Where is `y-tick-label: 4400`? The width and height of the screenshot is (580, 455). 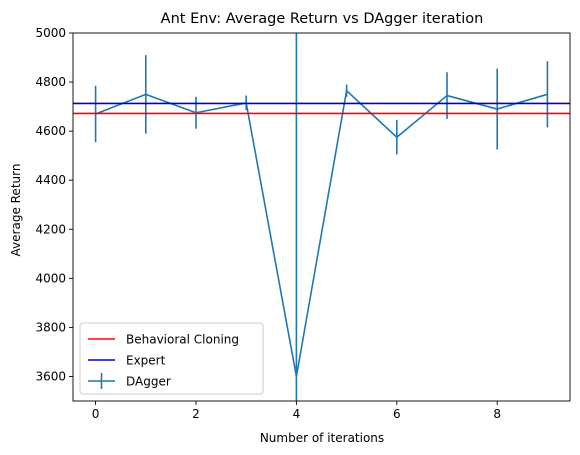 y-tick-label: 4400 is located at coordinates (50, 180).